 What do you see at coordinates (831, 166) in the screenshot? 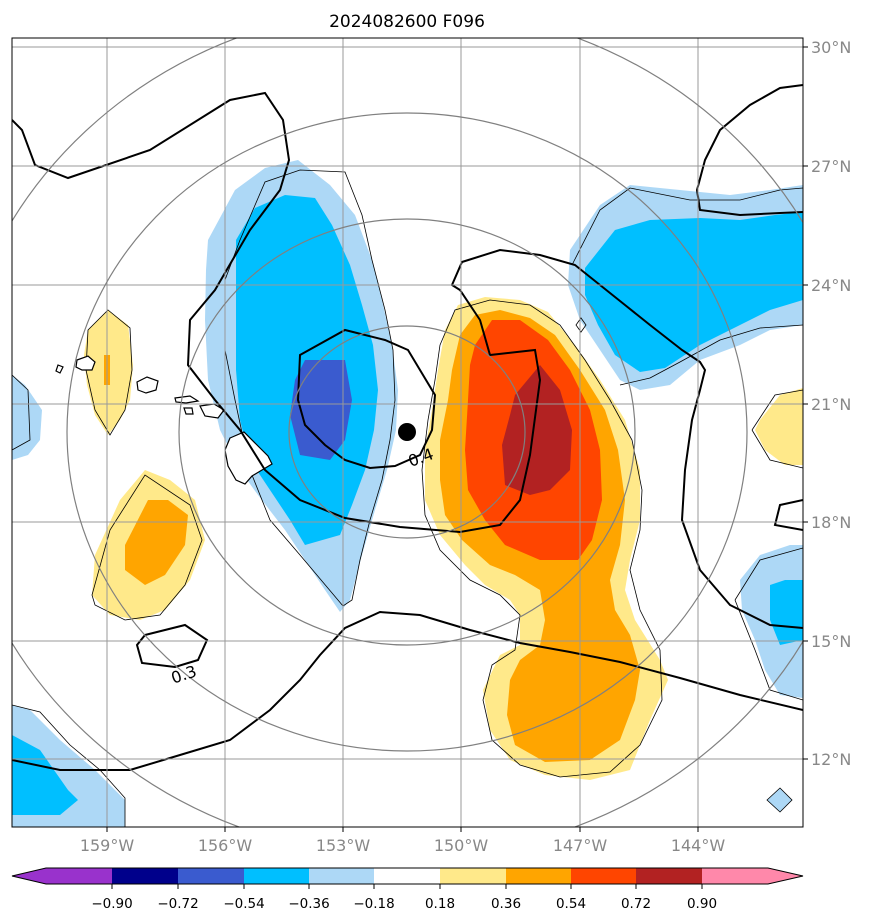
I see `lat-label-27n: 27°N` at bounding box center [831, 166].